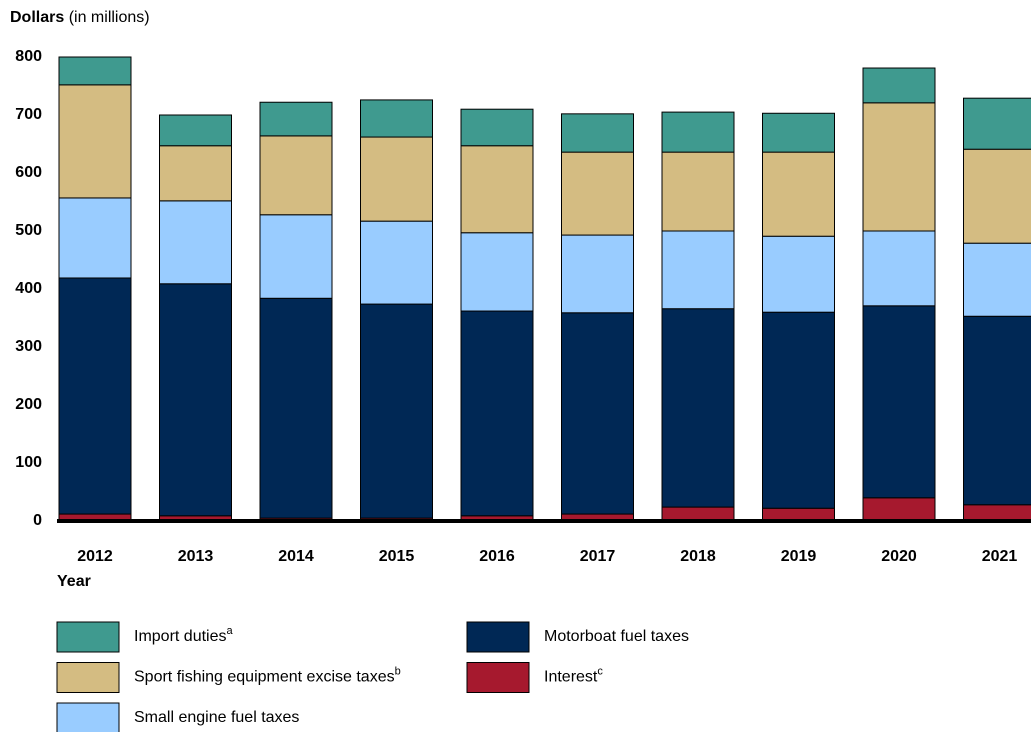 This screenshot has height=732, width=1031. What do you see at coordinates (899, 556) in the screenshot?
I see `x-tick-label: 2020` at bounding box center [899, 556].